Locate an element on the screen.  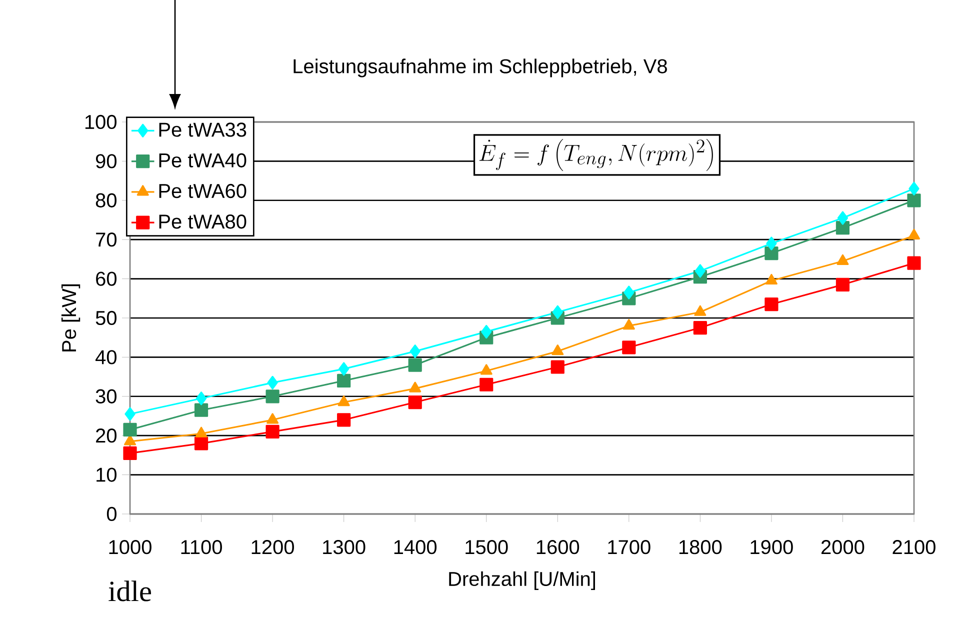
annotation: $\dot{E}_f = f\left(T_{eng}, N(rpm)^2\right)$ is located at coordinates (596, 154).